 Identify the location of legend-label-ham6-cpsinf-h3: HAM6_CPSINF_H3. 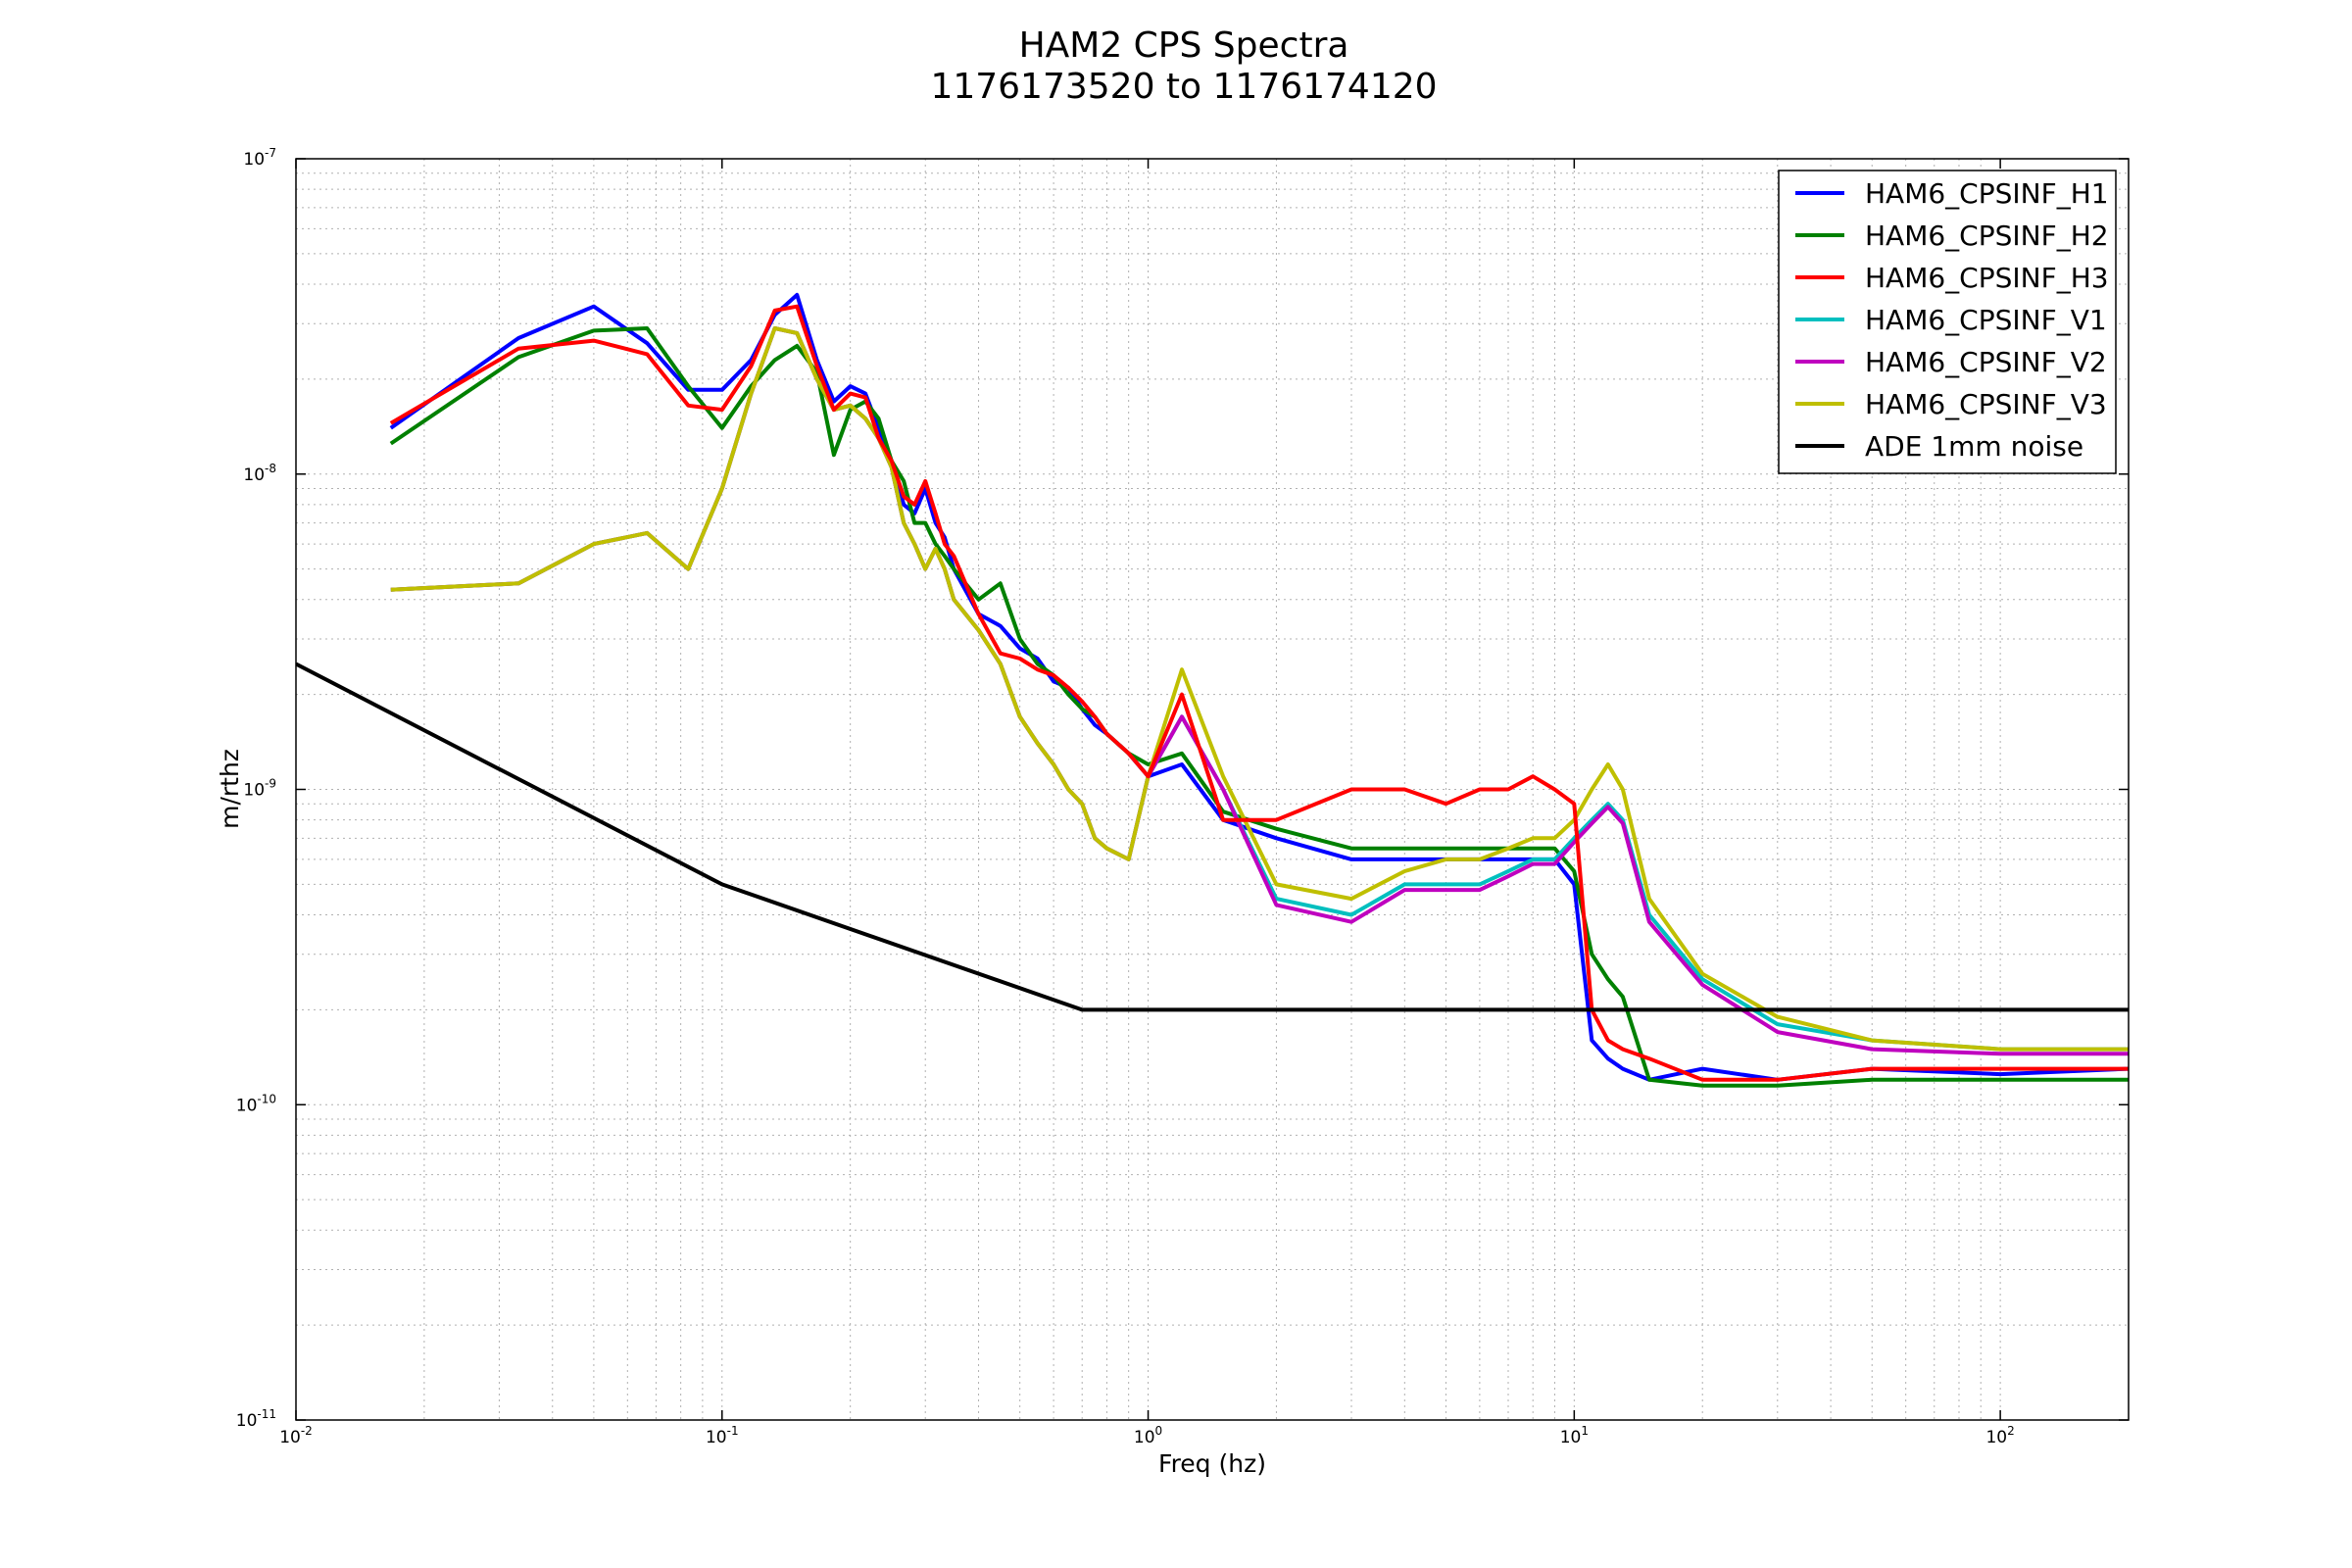
(1987, 278).